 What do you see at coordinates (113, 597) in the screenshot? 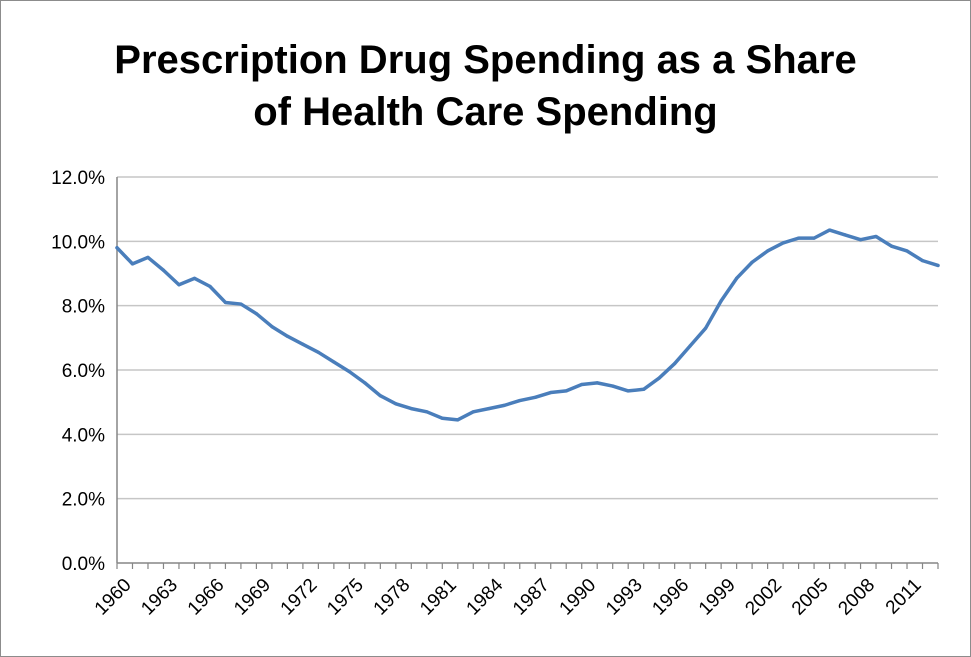
I see `x-tick-label: 1960` at bounding box center [113, 597].